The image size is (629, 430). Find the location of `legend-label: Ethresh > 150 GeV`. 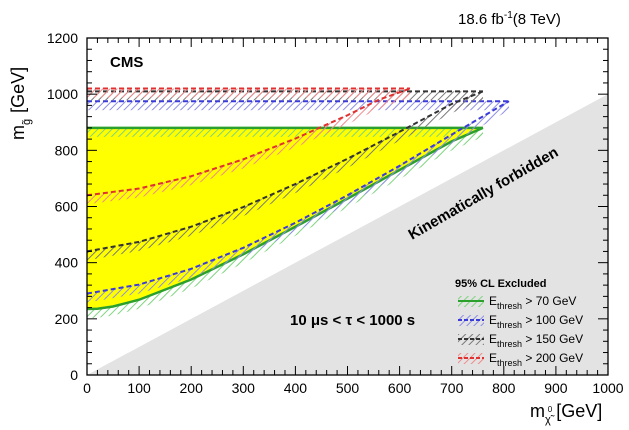

legend-label: Ethresh > 150 GeV is located at coordinates (536, 340).